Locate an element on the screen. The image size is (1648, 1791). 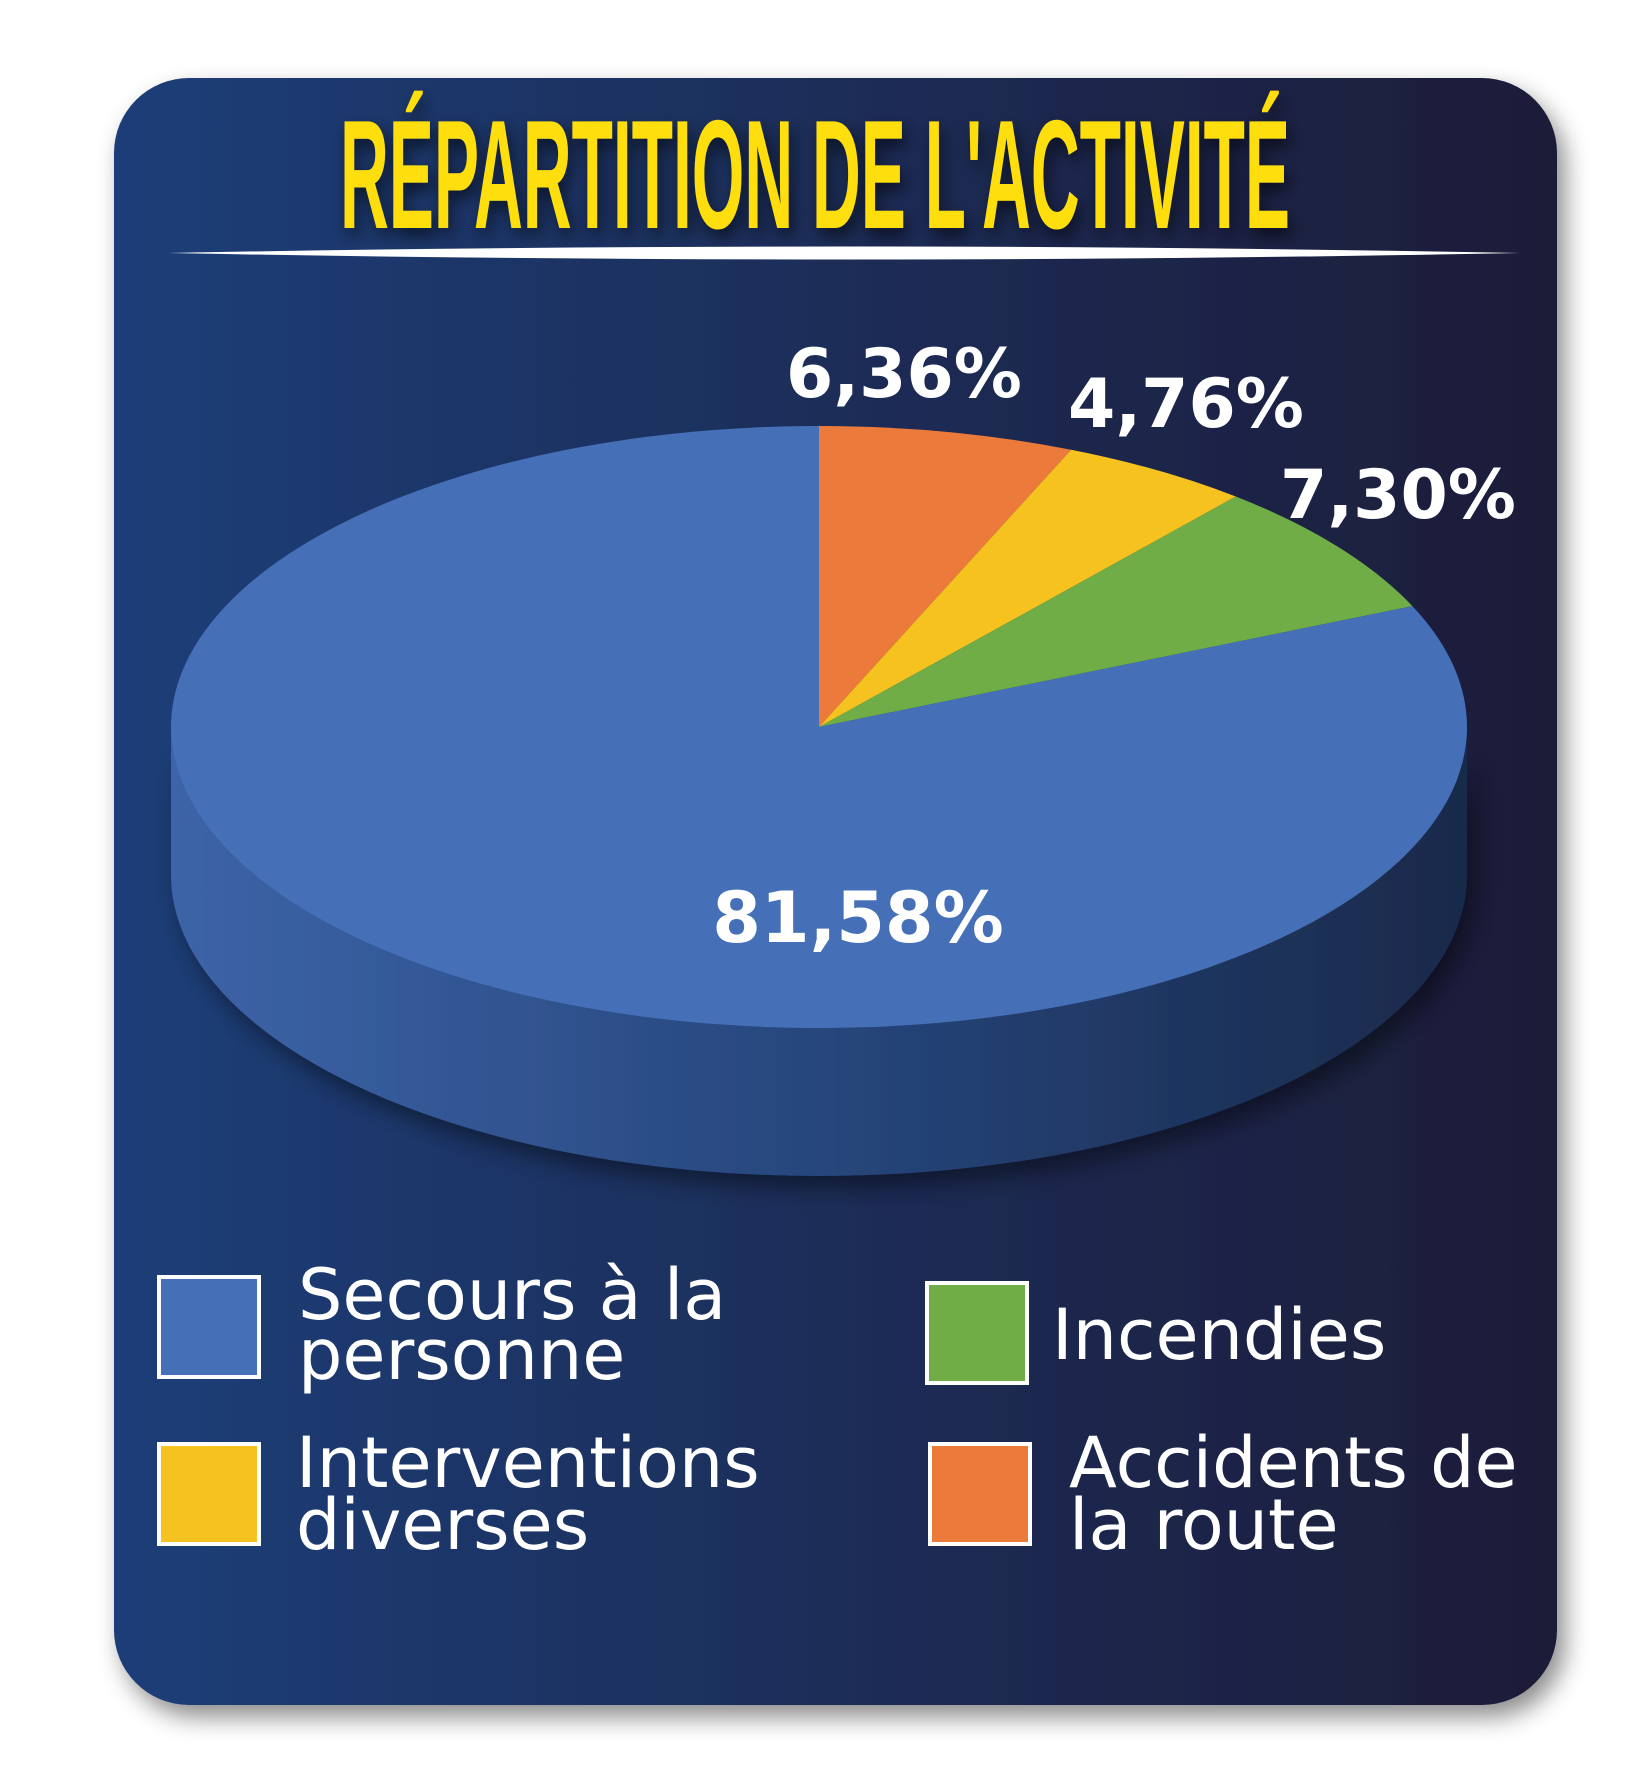
legend-label-accidents: Accidents de is located at coordinates (1293, 1463).